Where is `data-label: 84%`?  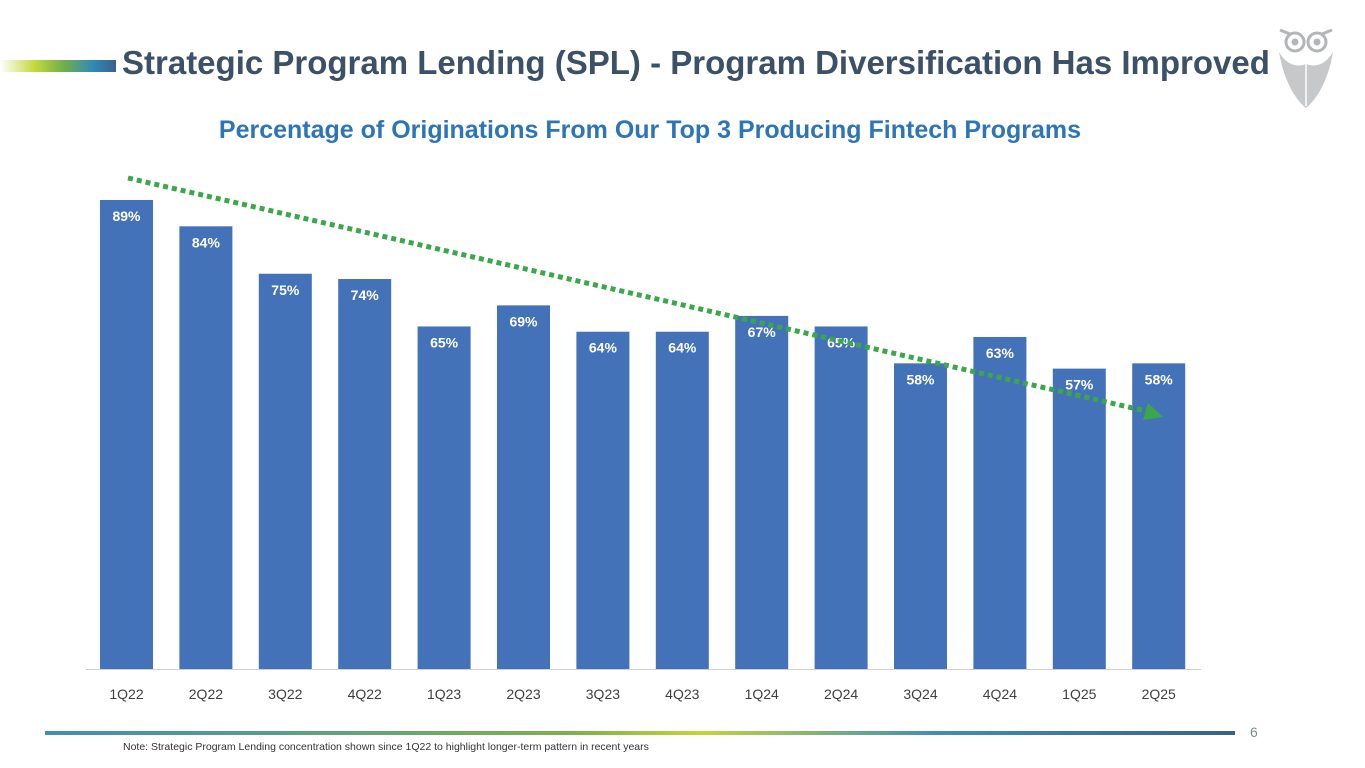
data-label: 84% is located at coordinates (206, 242).